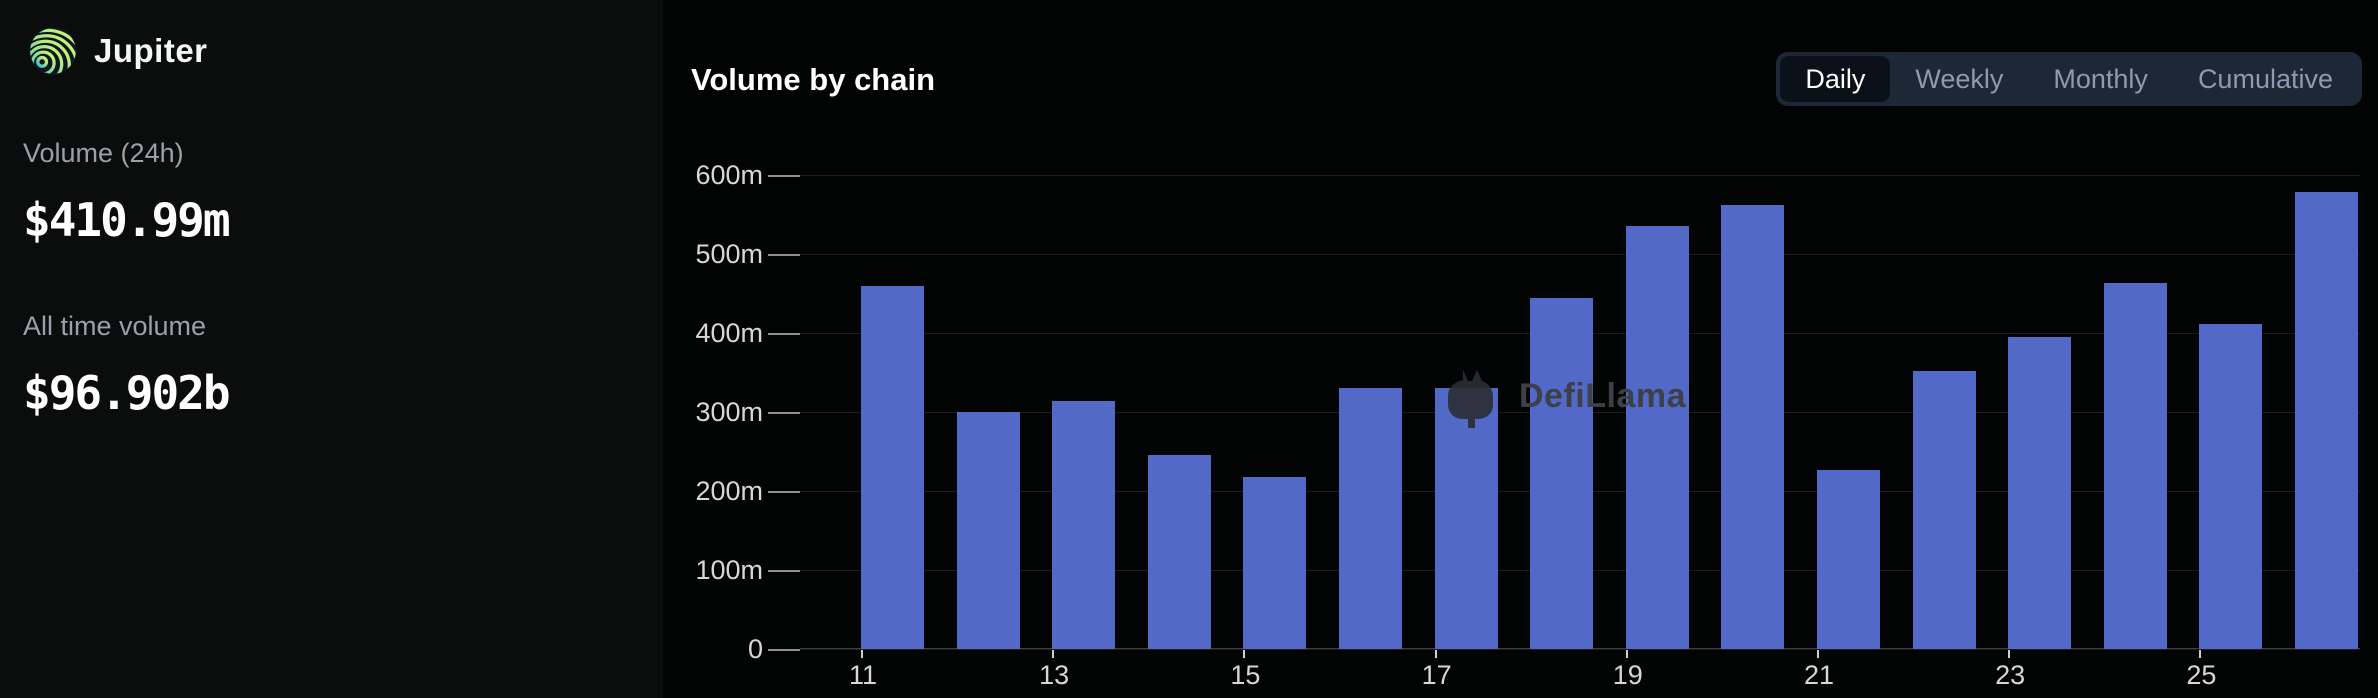 The width and height of the screenshot is (2378, 698). What do you see at coordinates (1054, 675) in the screenshot?
I see `x-axis-label: 13` at bounding box center [1054, 675].